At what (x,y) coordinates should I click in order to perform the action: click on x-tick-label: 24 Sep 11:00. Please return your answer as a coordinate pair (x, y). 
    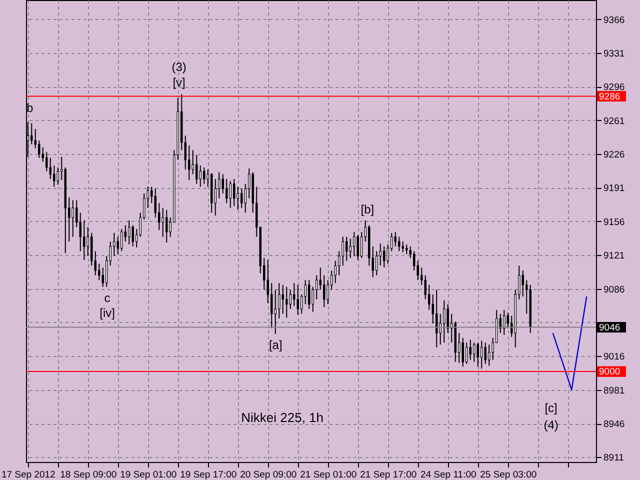
    Looking at the image, I should click on (448, 475).